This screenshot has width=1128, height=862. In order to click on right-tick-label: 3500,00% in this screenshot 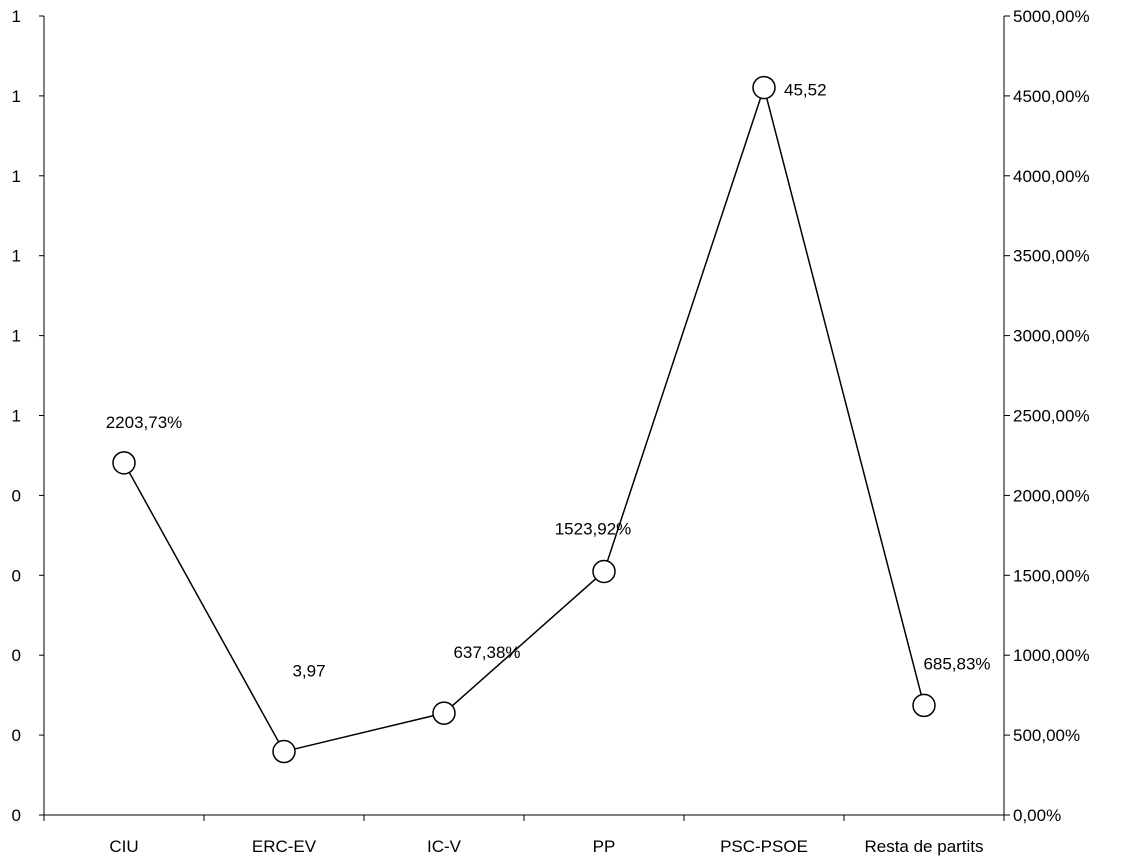, I will do `click(1051, 256)`.